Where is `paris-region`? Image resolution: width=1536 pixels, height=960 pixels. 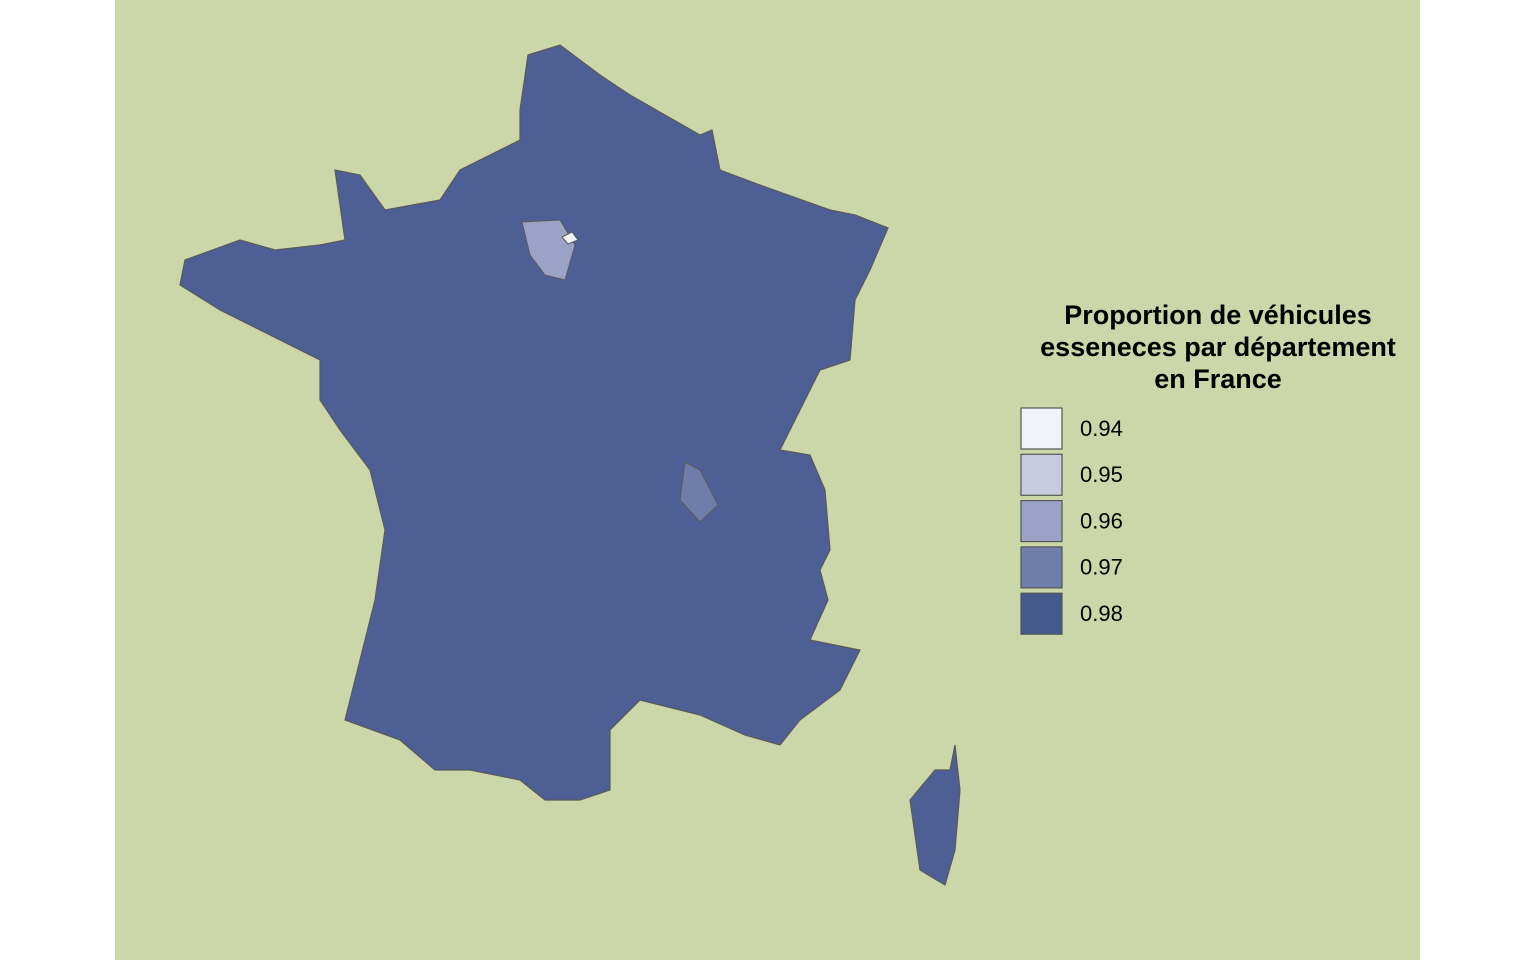
paris-region is located at coordinates (548, 250).